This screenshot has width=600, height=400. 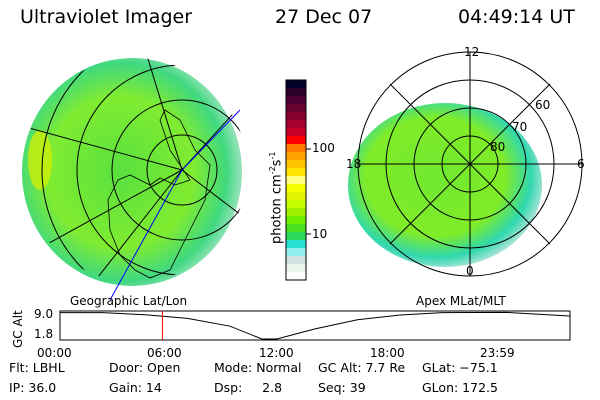 I want to click on right-panel-label: Apex MLat/MLT, so click(x=461, y=301).